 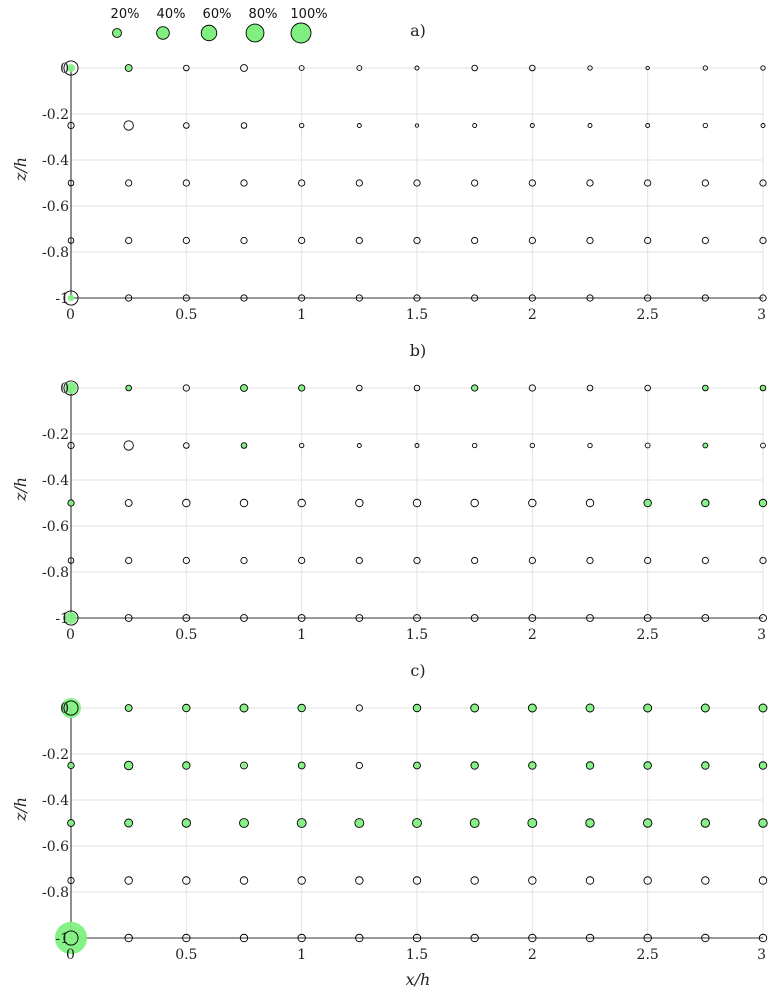 What do you see at coordinates (20, 169) in the screenshot?
I see `y-axis-label: z/h` at bounding box center [20, 169].